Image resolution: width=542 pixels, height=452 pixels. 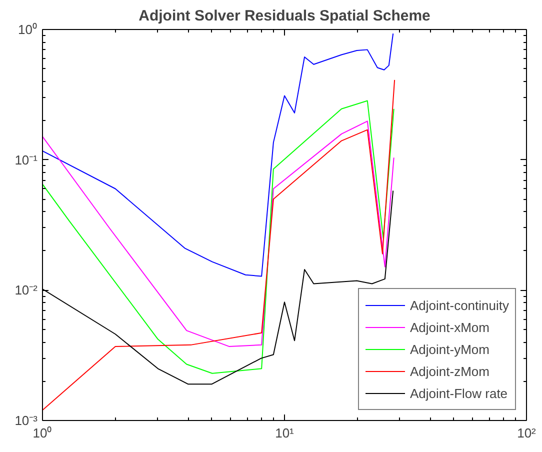 What do you see at coordinates (450, 371) in the screenshot?
I see `legend-label: Adjoint-zMom` at bounding box center [450, 371].